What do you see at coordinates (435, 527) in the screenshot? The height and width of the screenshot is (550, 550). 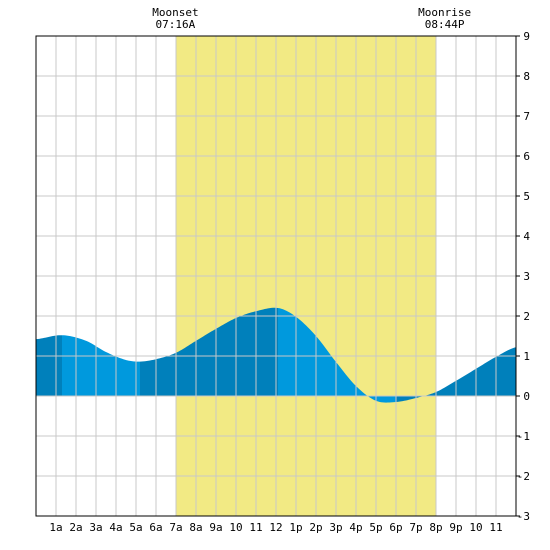 I see `x-tick-label: 8p` at bounding box center [435, 527].